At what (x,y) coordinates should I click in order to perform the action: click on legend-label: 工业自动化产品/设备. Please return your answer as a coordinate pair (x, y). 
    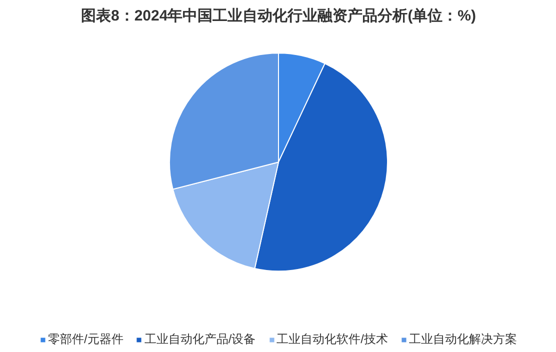
    Looking at the image, I should click on (200, 339).